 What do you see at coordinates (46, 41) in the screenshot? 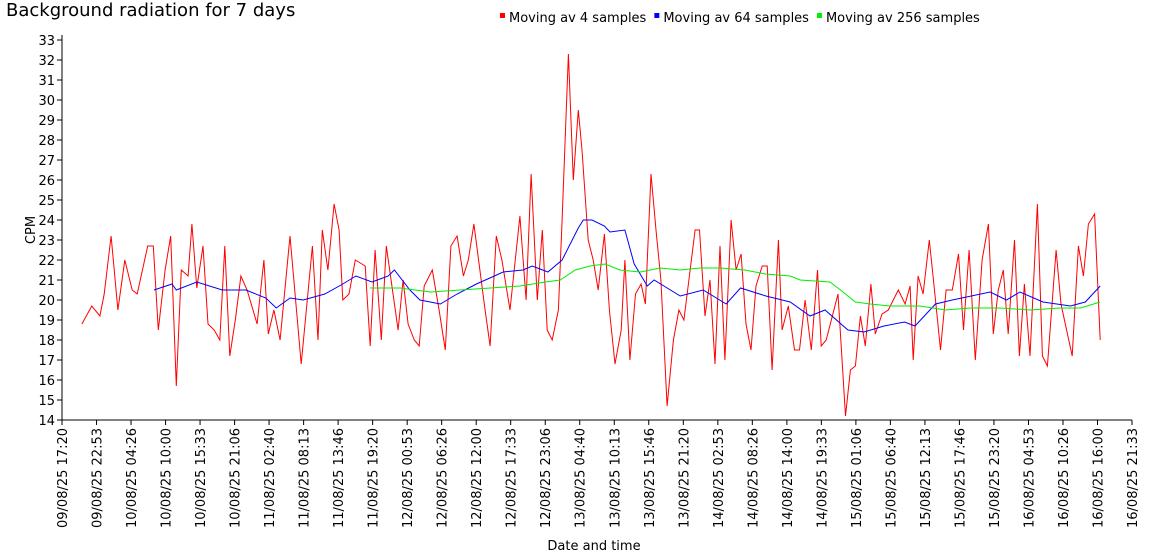
I see `y-tick-label: 33` at bounding box center [46, 41].